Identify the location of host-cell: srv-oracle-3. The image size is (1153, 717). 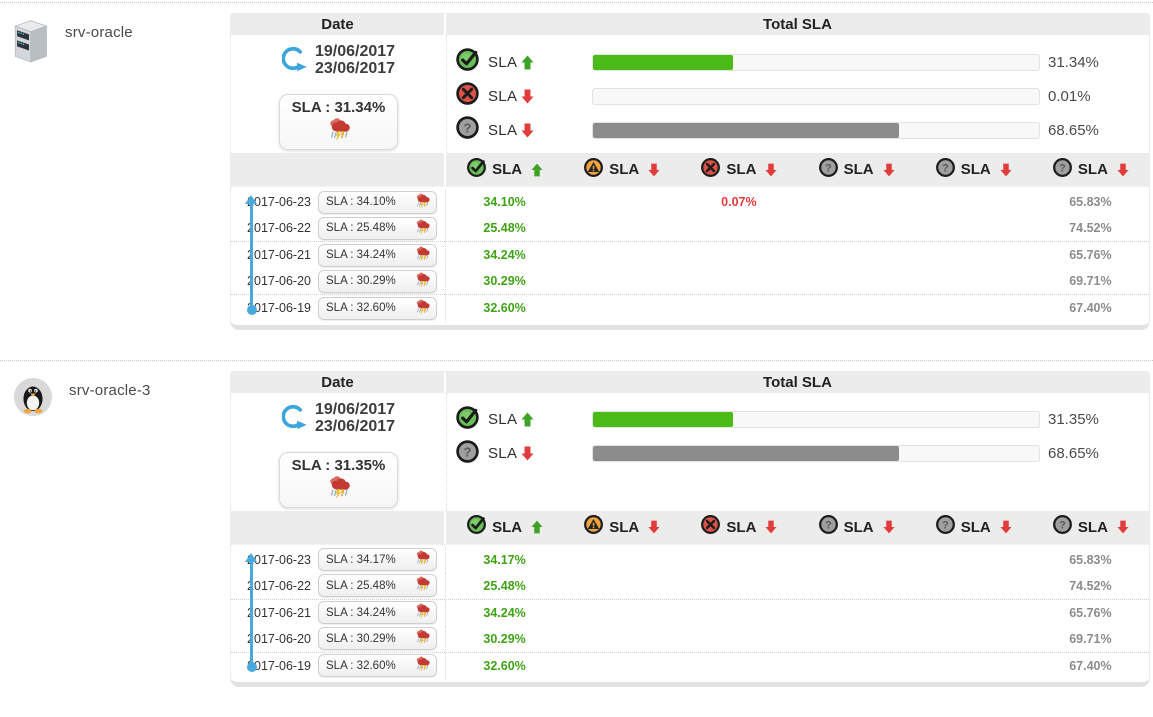
(115, 529).